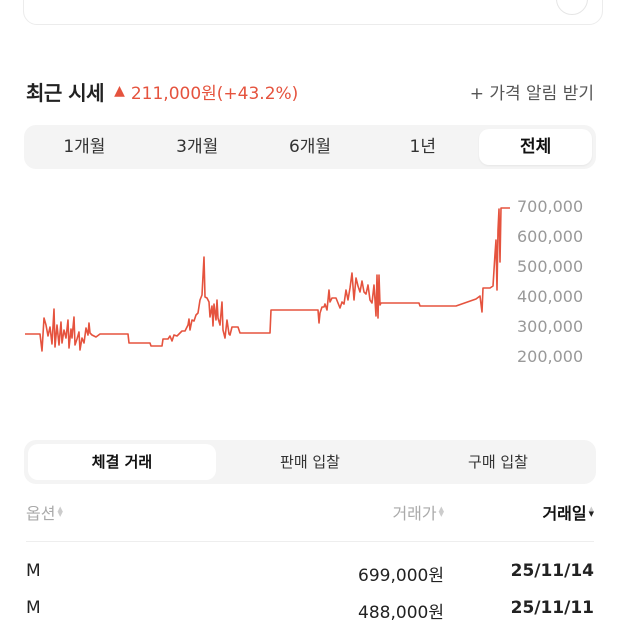 The width and height of the screenshot is (620, 624). I want to click on tab-3-months: 3개월, so click(197, 147).